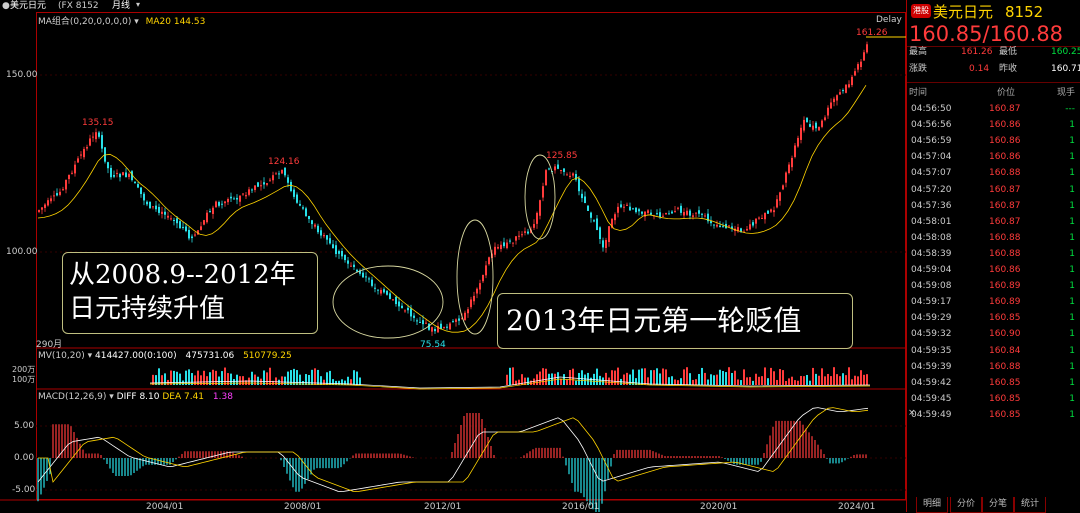 Image resolution: width=1080 pixels, height=513 pixels. I want to click on chart-topbar: ● 美元日元 (FX 8152 月线 ▾, so click(453, 6).